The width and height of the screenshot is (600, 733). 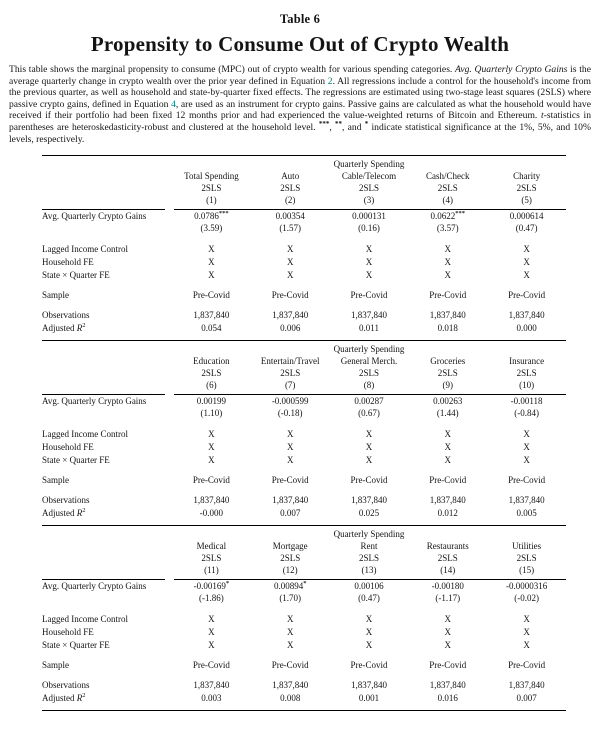 I want to click on column-header: Total Spending, so click(x=211, y=176).